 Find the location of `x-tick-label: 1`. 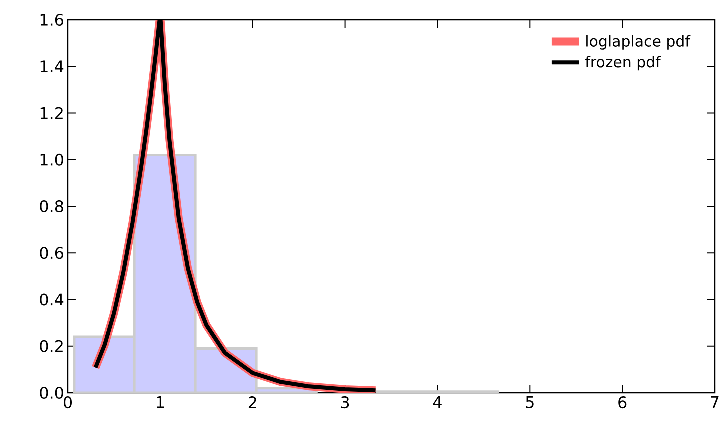

x-tick-label: 1 is located at coordinates (160, 402).